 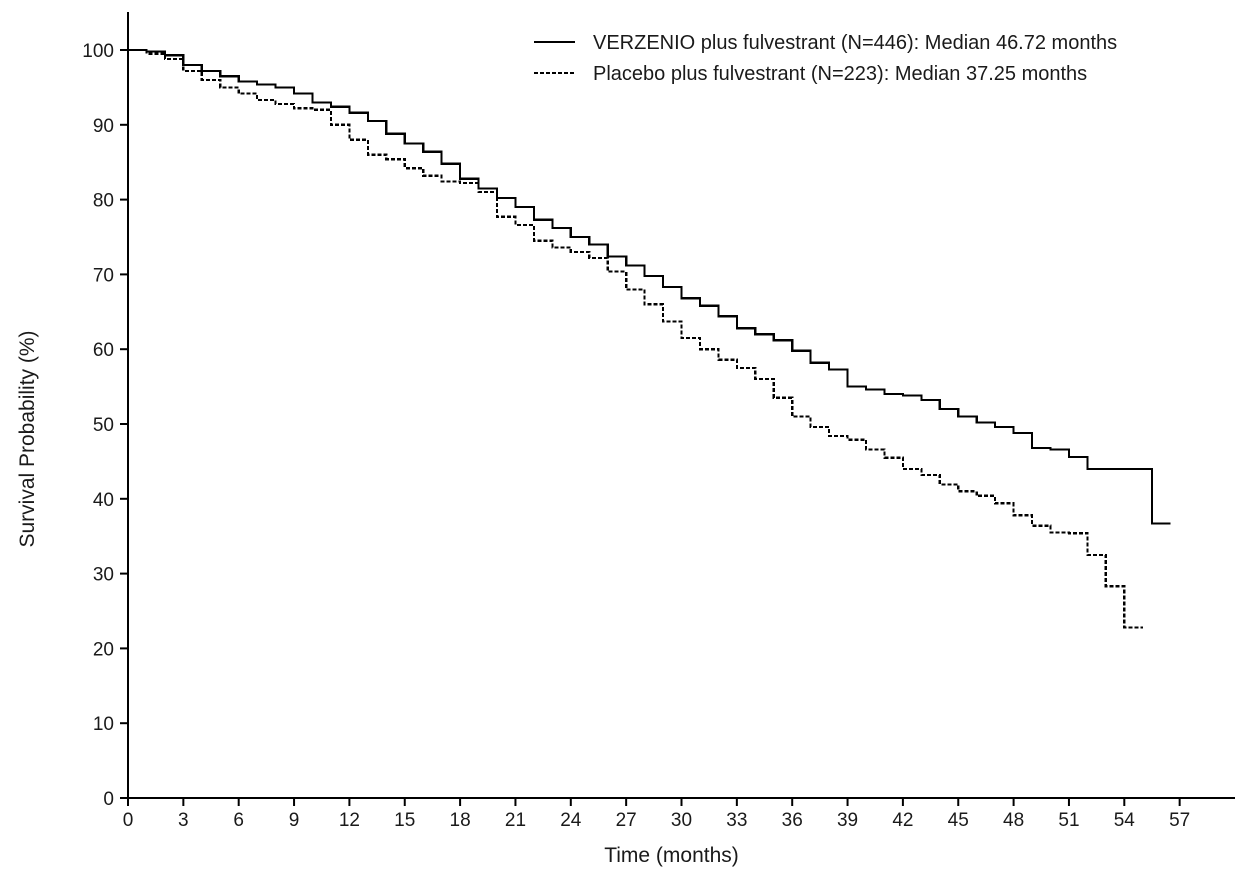 What do you see at coordinates (183, 820) in the screenshot?
I see `x-tick-label: 3` at bounding box center [183, 820].